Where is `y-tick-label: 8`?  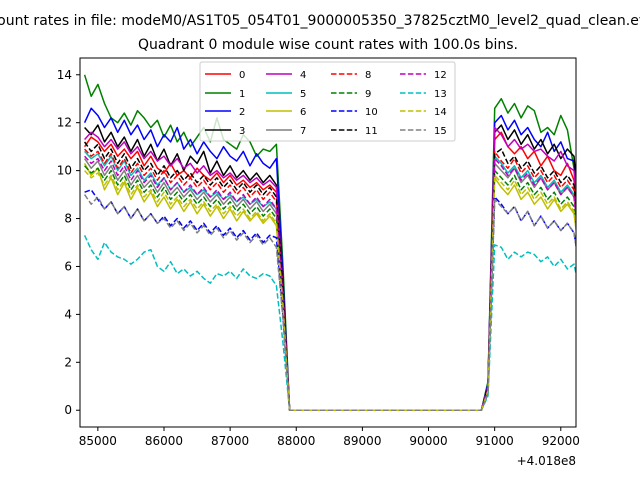
y-tick-label: 8 is located at coordinates (68, 219).